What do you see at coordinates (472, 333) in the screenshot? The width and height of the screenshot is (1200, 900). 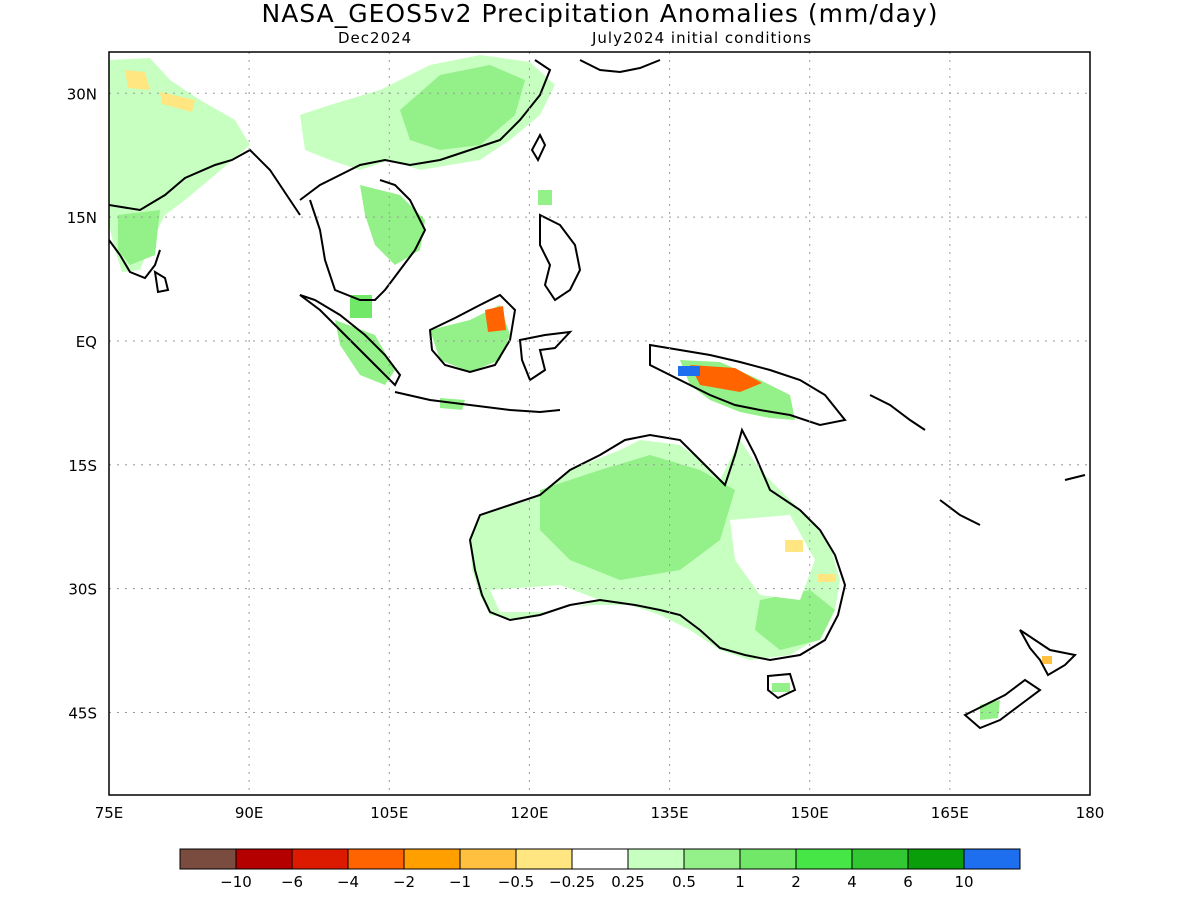 I see `coast-borneo` at bounding box center [472, 333].